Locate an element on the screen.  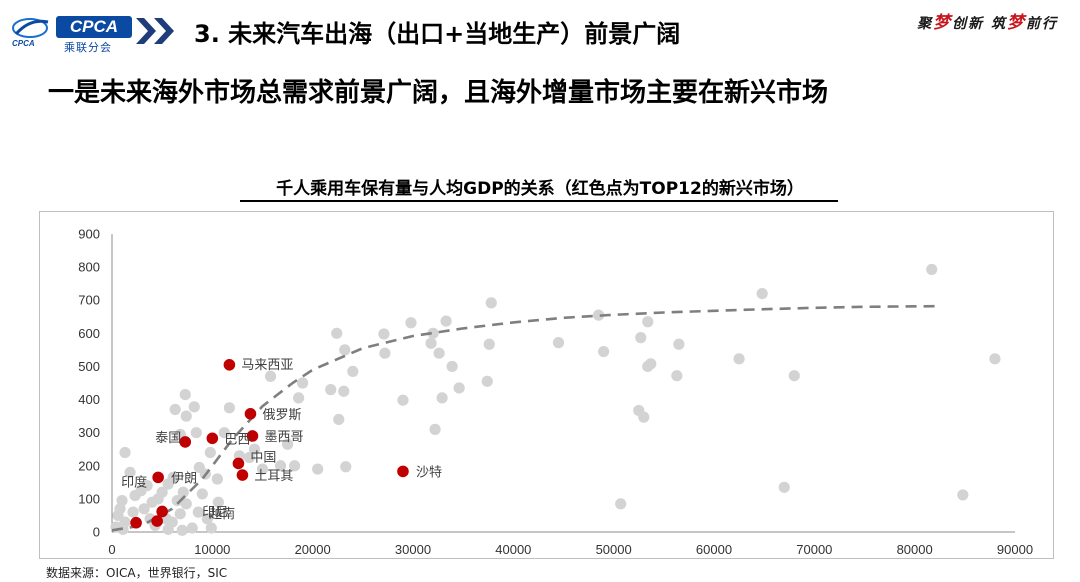
point-label: 伊朗 is located at coordinates (184, 478).